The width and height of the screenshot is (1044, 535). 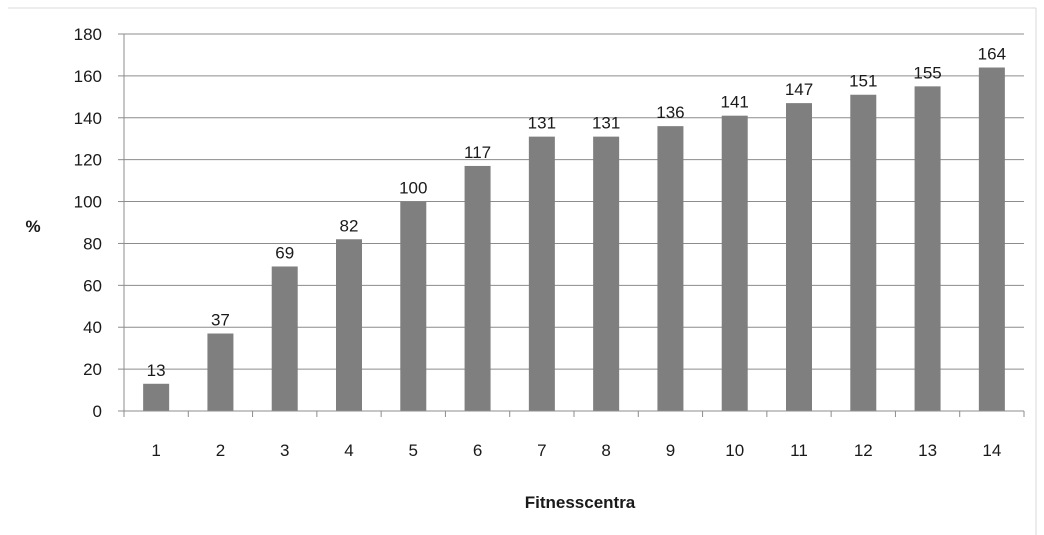 What do you see at coordinates (88, 34) in the screenshot?
I see `y-tick-label: 180` at bounding box center [88, 34].